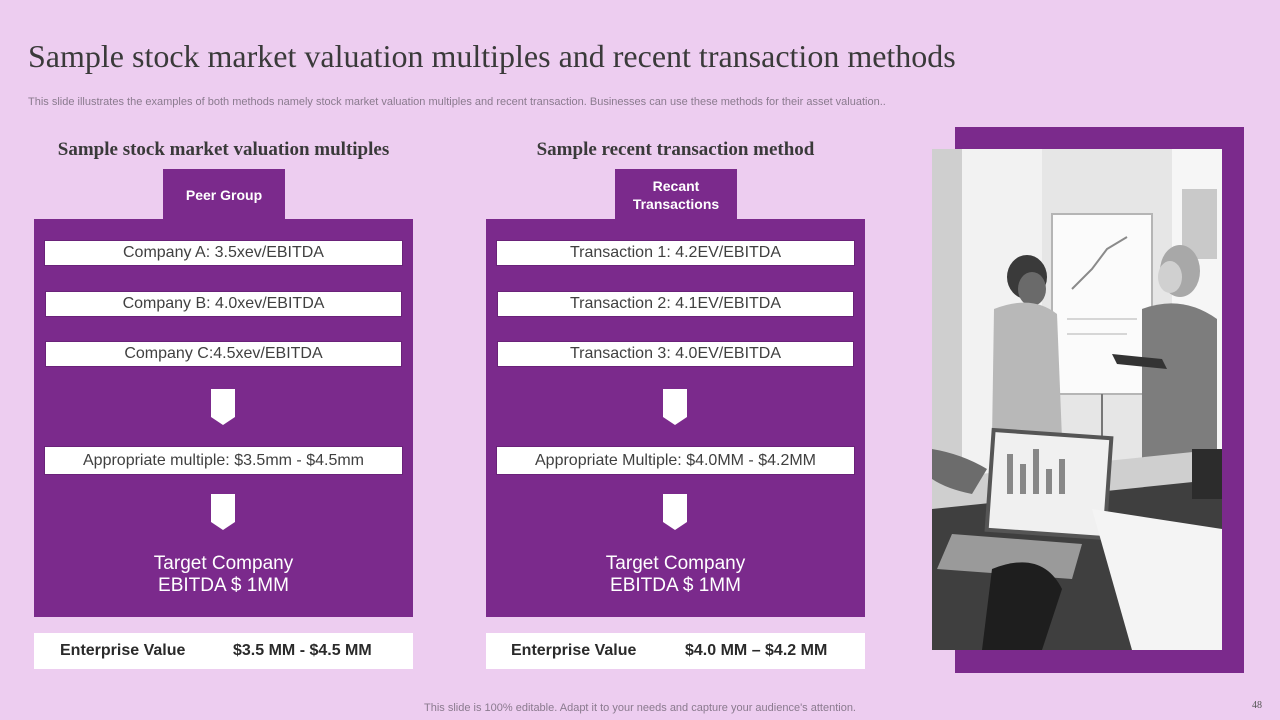  Describe the element at coordinates (676, 204) in the screenshot. I see `recent-transactions-label-2: Transactions` at that location.